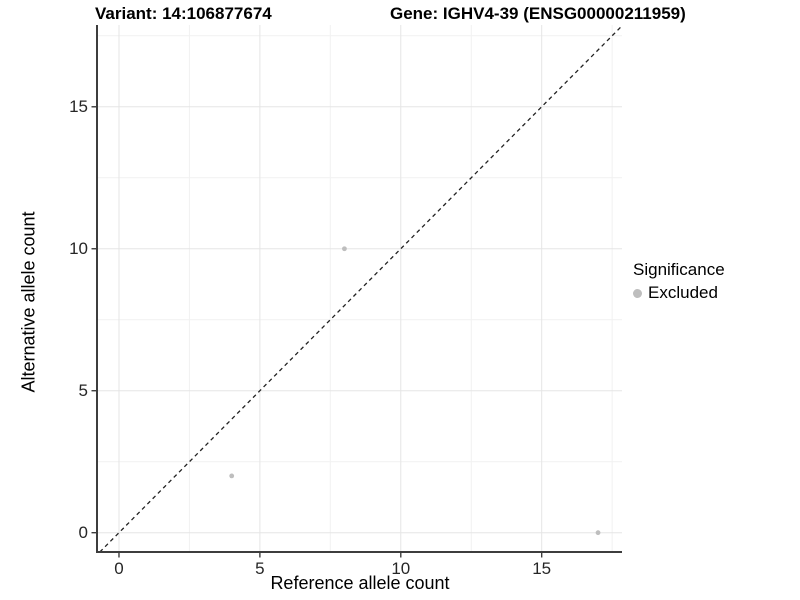 This screenshot has height=600, width=800. What do you see at coordinates (28, 302) in the screenshot?
I see `y-axis-title: Alternative allele count` at bounding box center [28, 302].